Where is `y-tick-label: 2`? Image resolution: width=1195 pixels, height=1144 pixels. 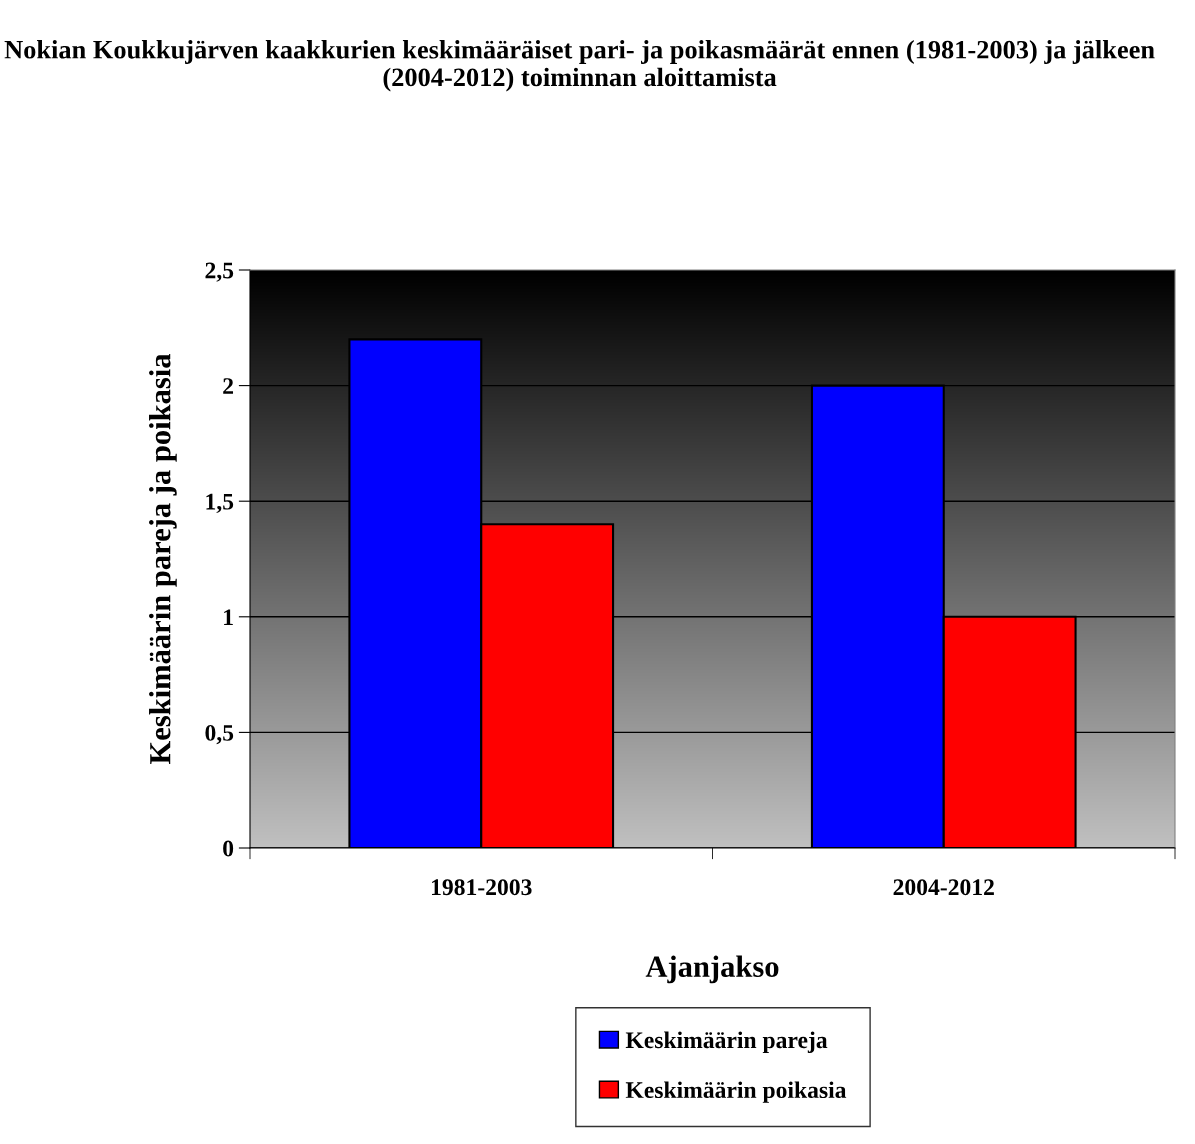
y-tick-label: 2 is located at coordinates (228, 386).